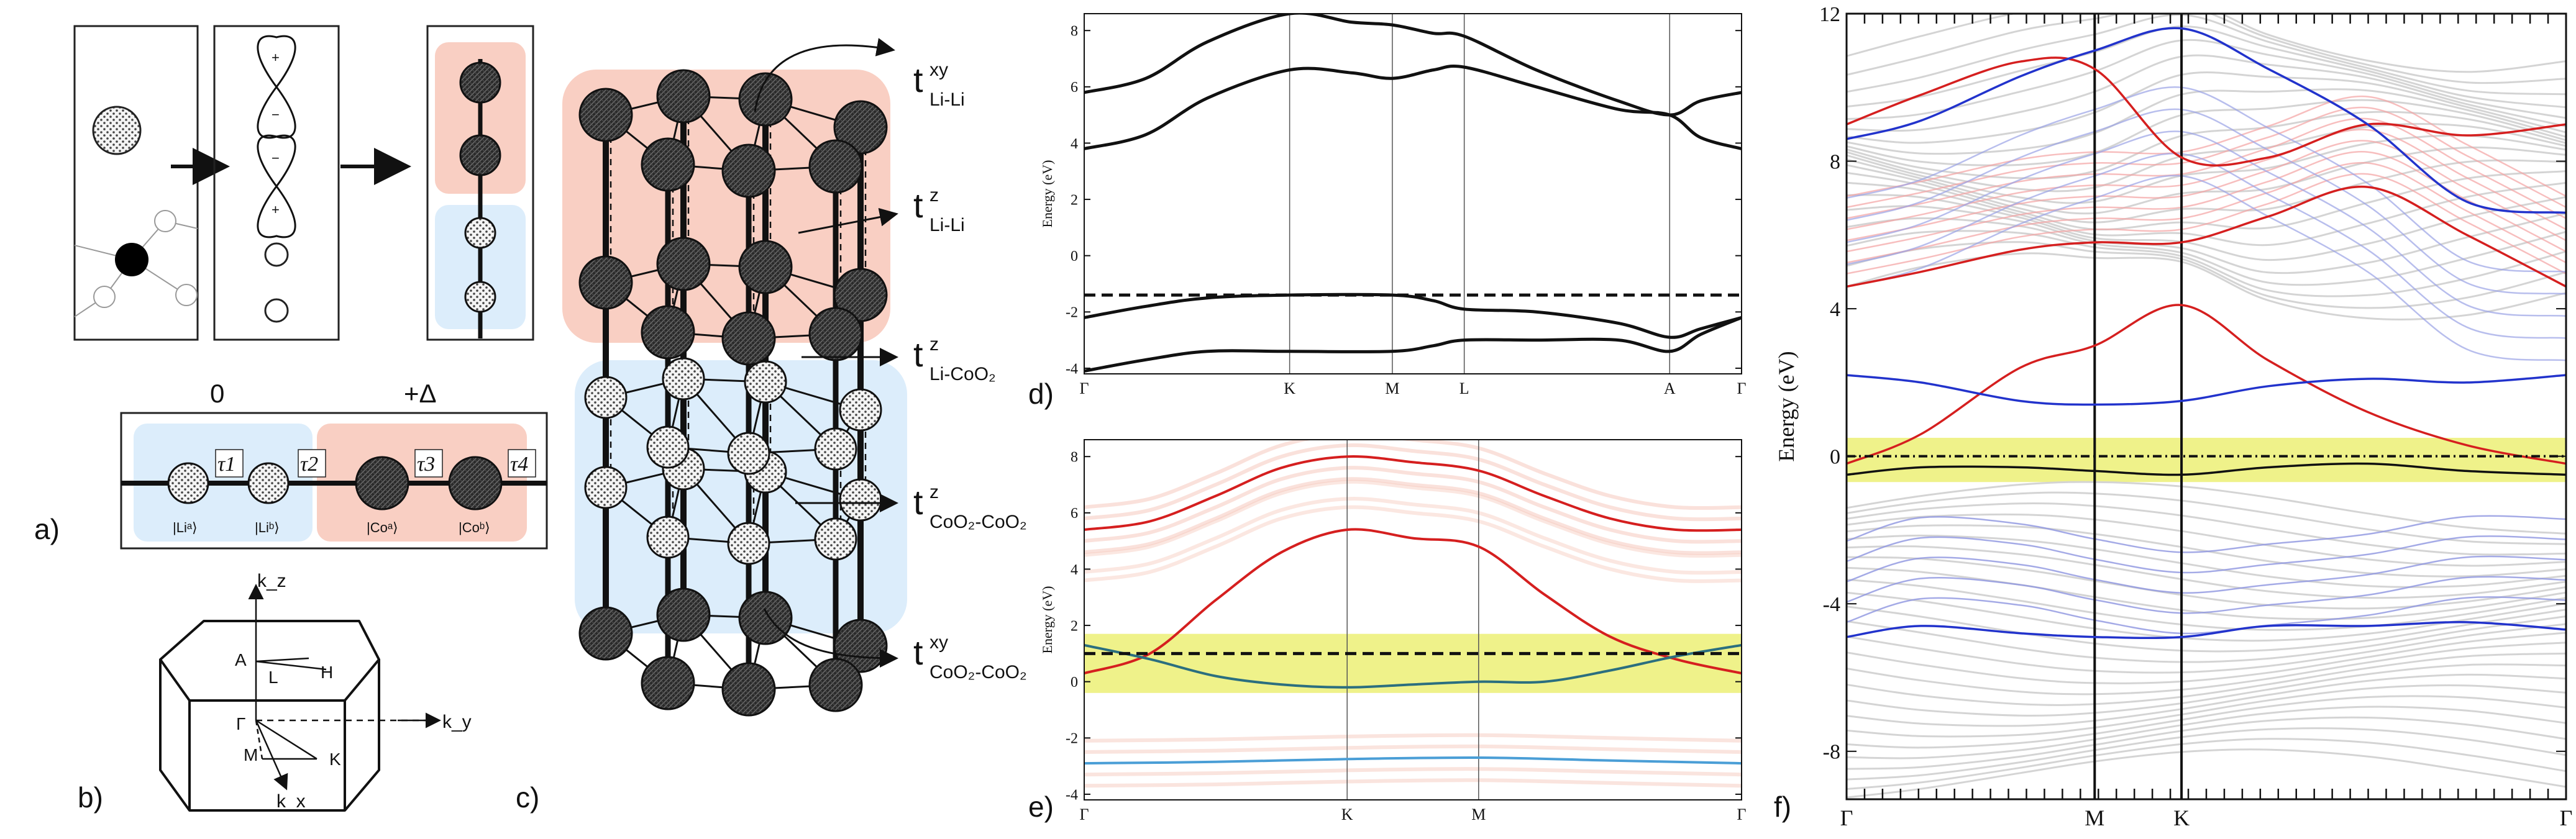 This screenshot has width=2576, height=839. What do you see at coordinates (934, 344) in the screenshot?
I see `hop-3-sup: z` at bounding box center [934, 344].